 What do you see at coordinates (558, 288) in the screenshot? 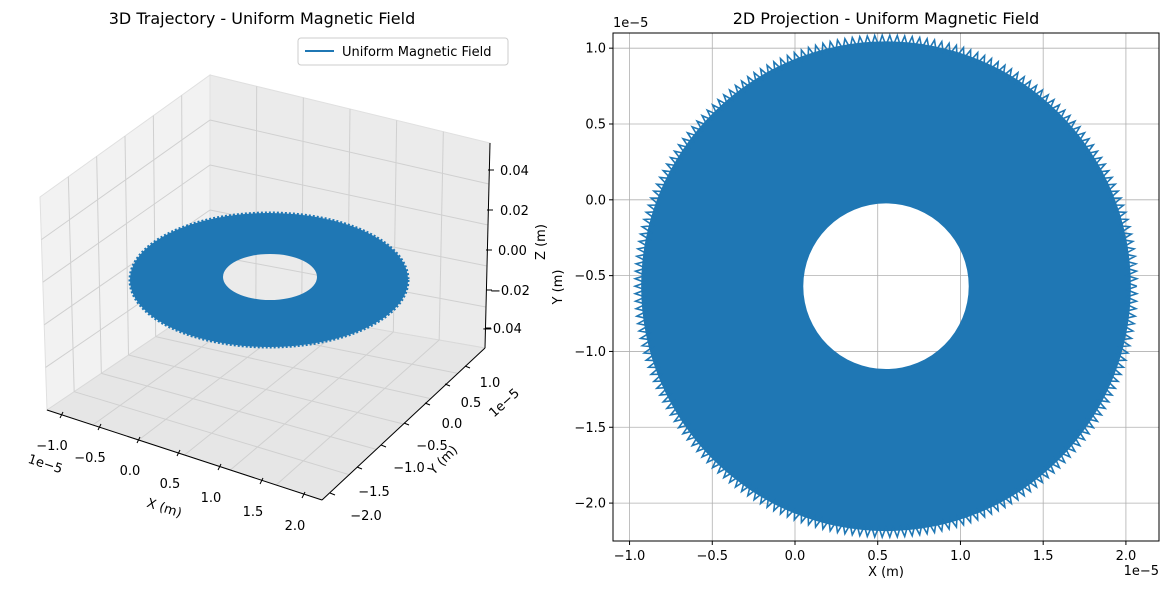
I see `y-axis-label-2d: Y (m)` at bounding box center [558, 288].